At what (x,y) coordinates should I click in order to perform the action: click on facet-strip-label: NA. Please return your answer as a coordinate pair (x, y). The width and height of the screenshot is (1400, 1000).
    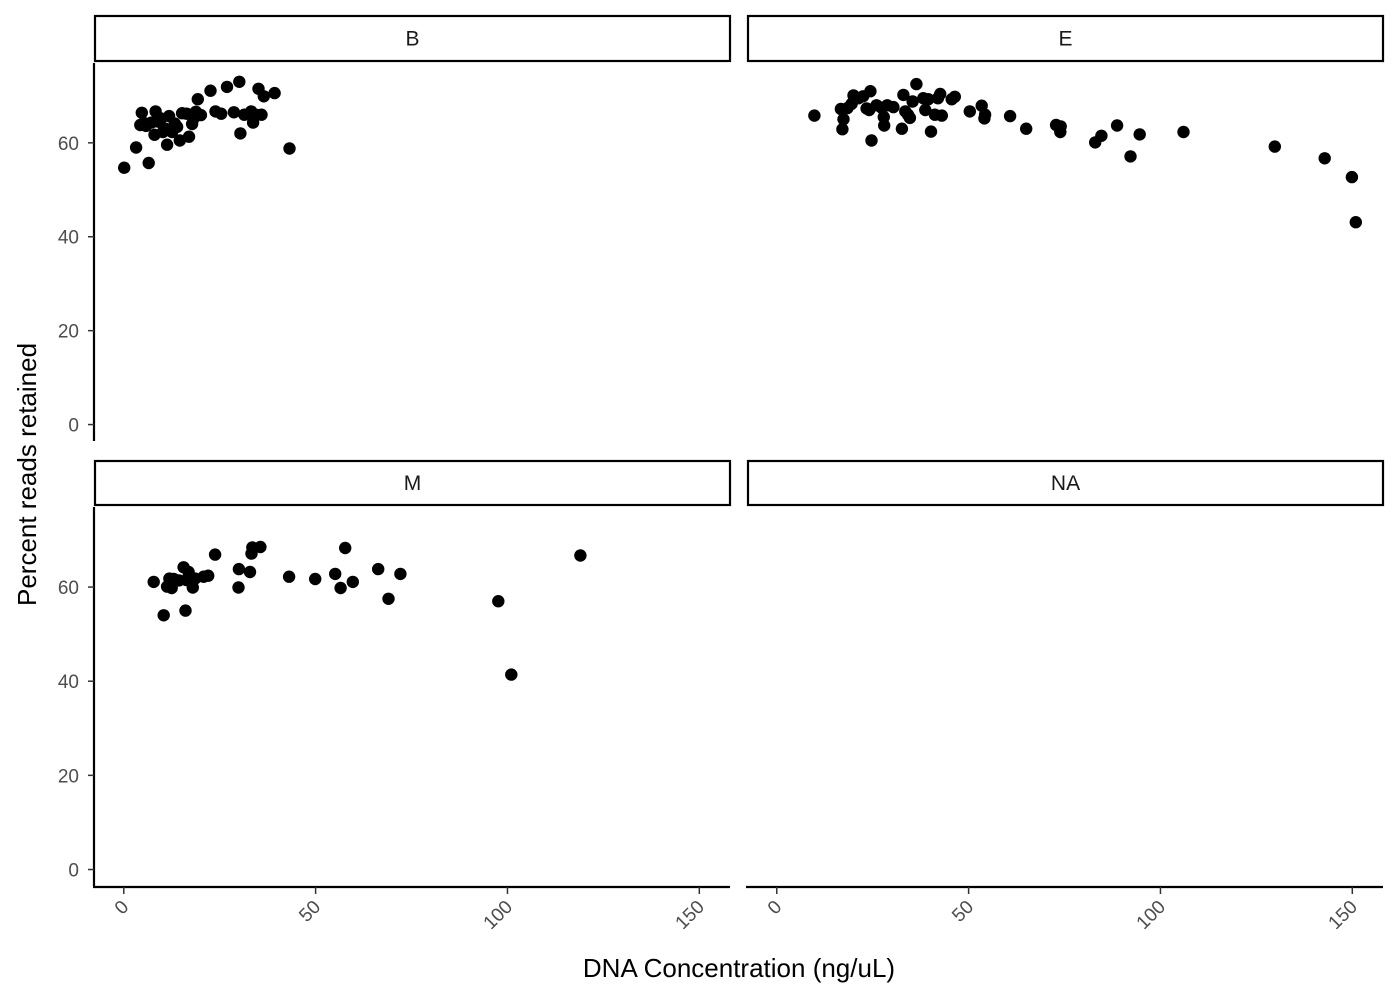
    Looking at the image, I should click on (1065, 483).